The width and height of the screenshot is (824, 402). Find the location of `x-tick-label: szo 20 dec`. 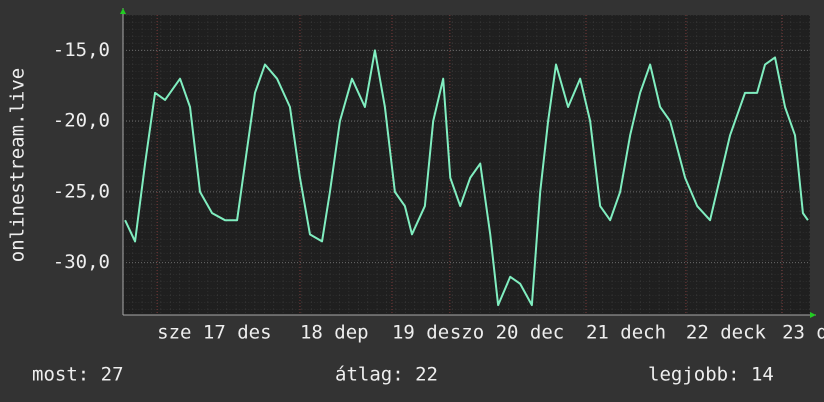

x-tick-label: szo 20 dec is located at coordinates (507, 333).